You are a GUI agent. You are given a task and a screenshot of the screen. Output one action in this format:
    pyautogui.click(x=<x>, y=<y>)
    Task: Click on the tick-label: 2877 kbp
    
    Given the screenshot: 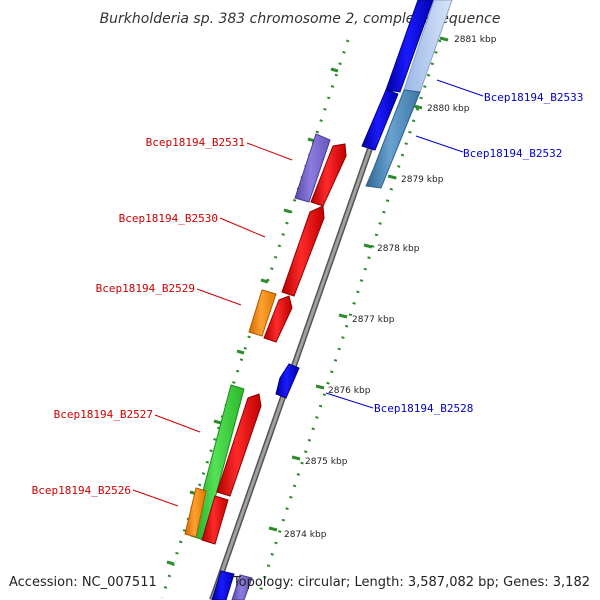 What is the action you would take?
    pyautogui.click(x=373, y=320)
    